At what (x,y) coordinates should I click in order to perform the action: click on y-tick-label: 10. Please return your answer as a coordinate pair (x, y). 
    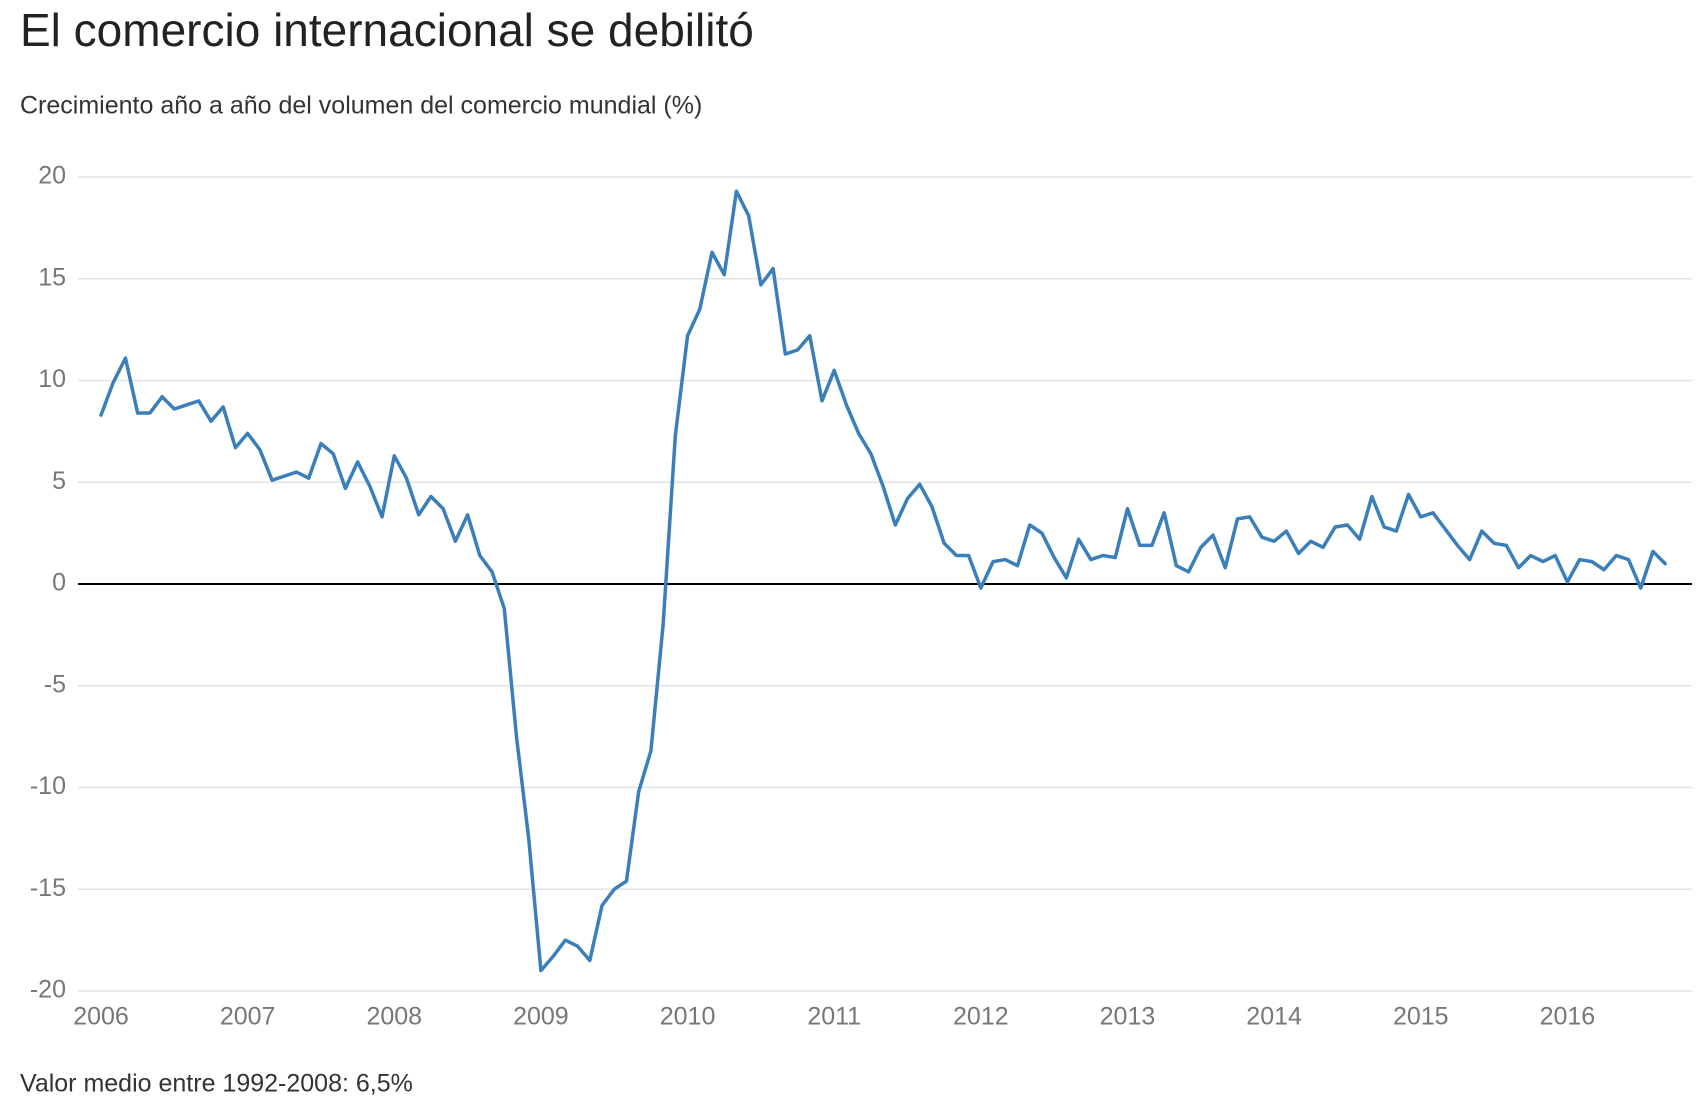
    Looking at the image, I should click on (52, 379).